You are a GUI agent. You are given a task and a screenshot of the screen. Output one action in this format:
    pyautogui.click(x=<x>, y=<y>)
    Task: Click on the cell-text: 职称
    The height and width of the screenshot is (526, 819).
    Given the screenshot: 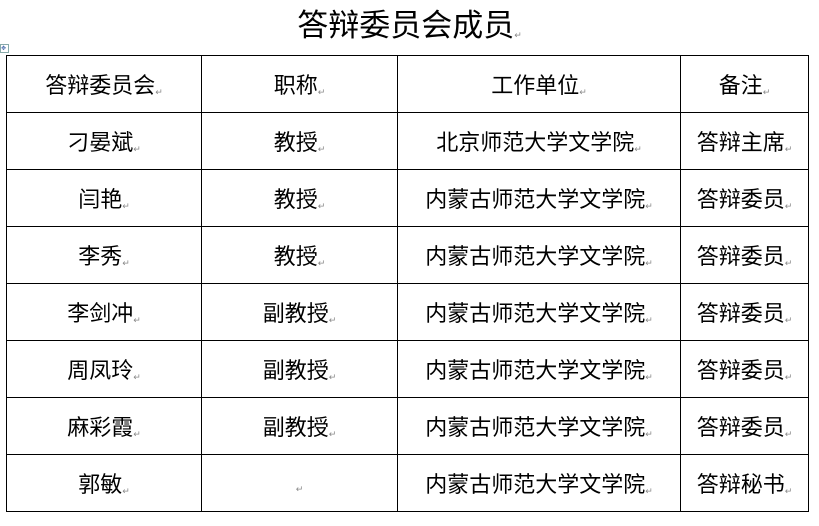 What is the action you would take?
    pyautogui.click(x=295, y=86)
    